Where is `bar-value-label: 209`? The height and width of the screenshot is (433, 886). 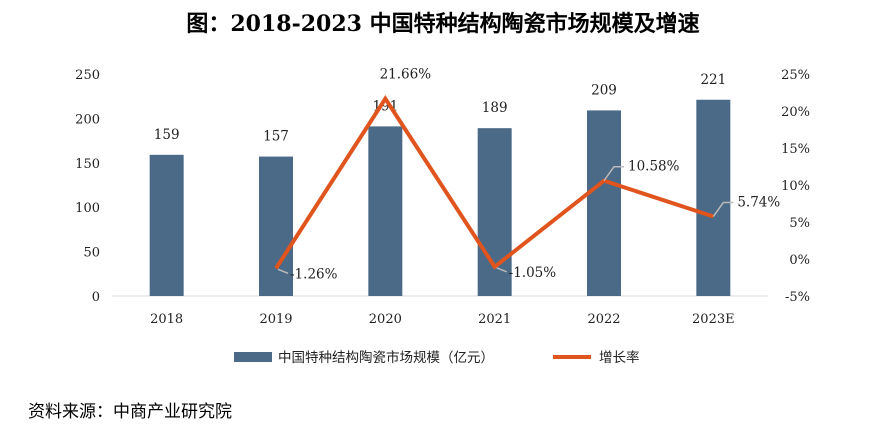
bar-value-label: 209 is located at coordinates (604, 90).